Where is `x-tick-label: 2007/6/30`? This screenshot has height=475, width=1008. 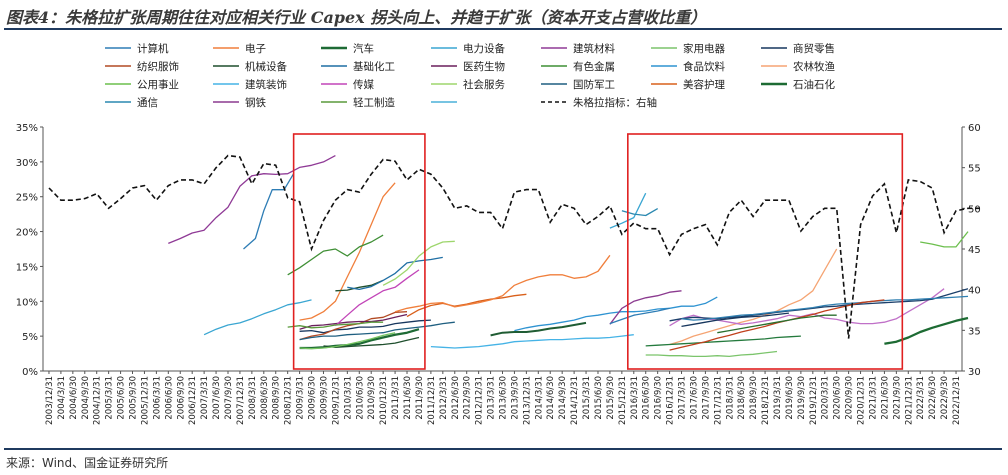 x-tick-label: 2007/6/30 is located at coordinates (217, 398).